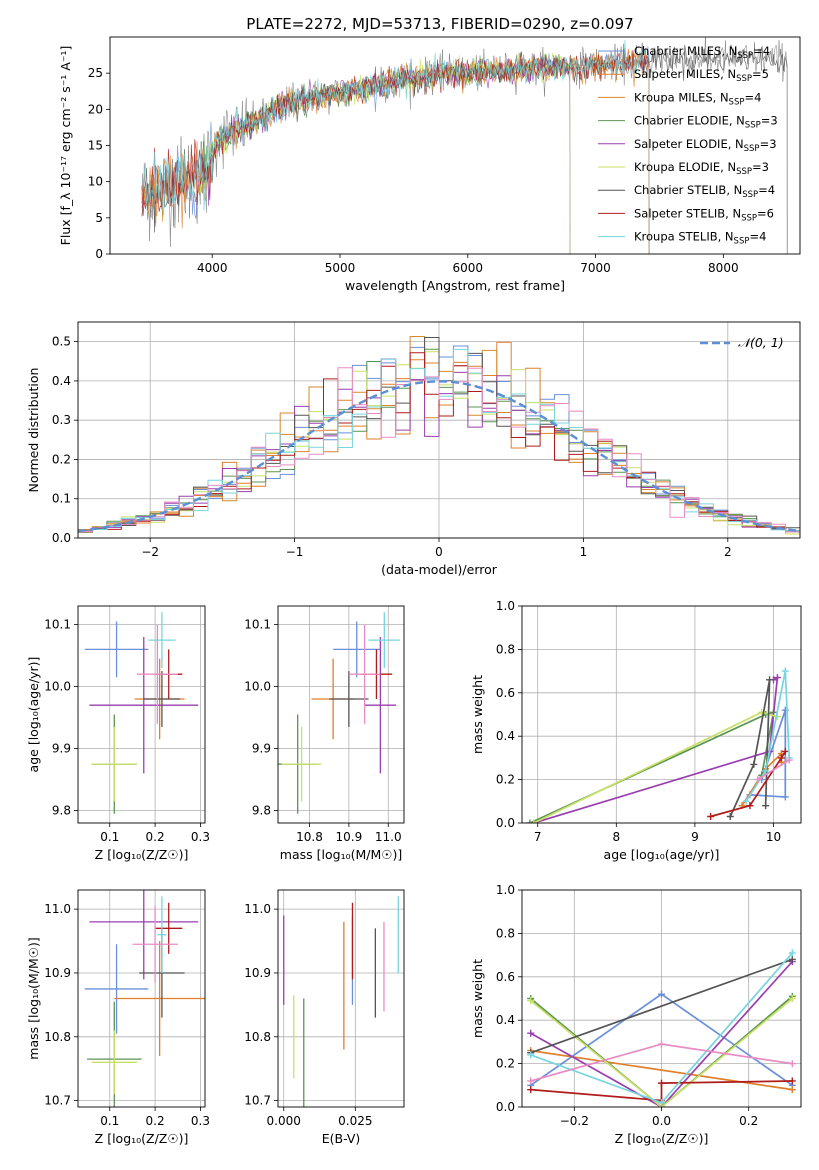 The height and width of the screenshot is (1170, 819). Describe the element at coordinates (257, 687) in the screenshot. I see `y-tick-label: 10.0` at that location.